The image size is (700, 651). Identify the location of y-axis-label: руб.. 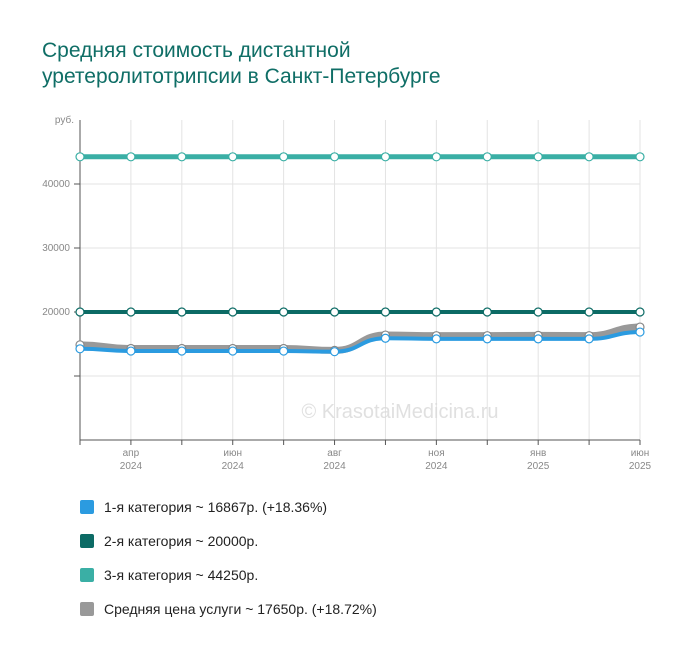
(64, 120).